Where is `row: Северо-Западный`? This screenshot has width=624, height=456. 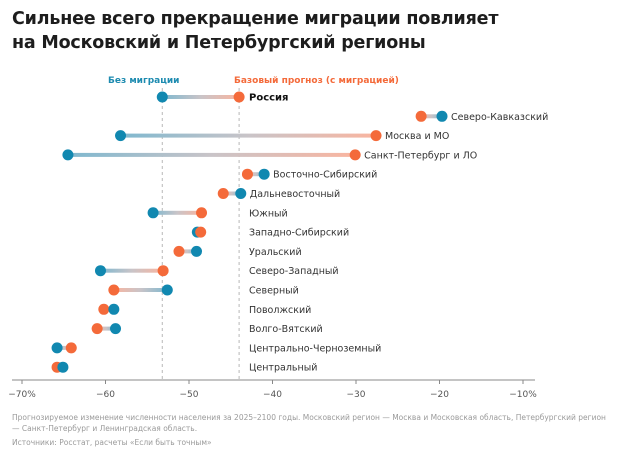
row: Северо-Западный is located at coordinates (216, 271).